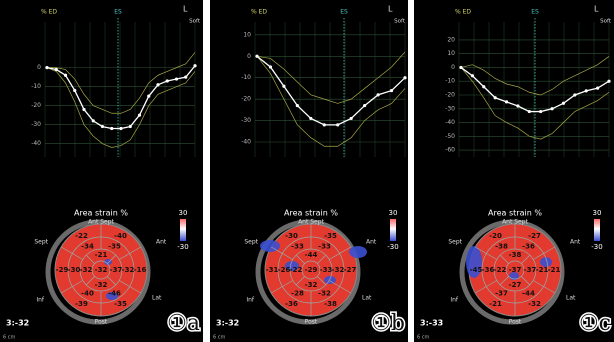 The height and width of the screenshot is (342, 614). I want to click on y-tick-label: 0, so click(39, 67).